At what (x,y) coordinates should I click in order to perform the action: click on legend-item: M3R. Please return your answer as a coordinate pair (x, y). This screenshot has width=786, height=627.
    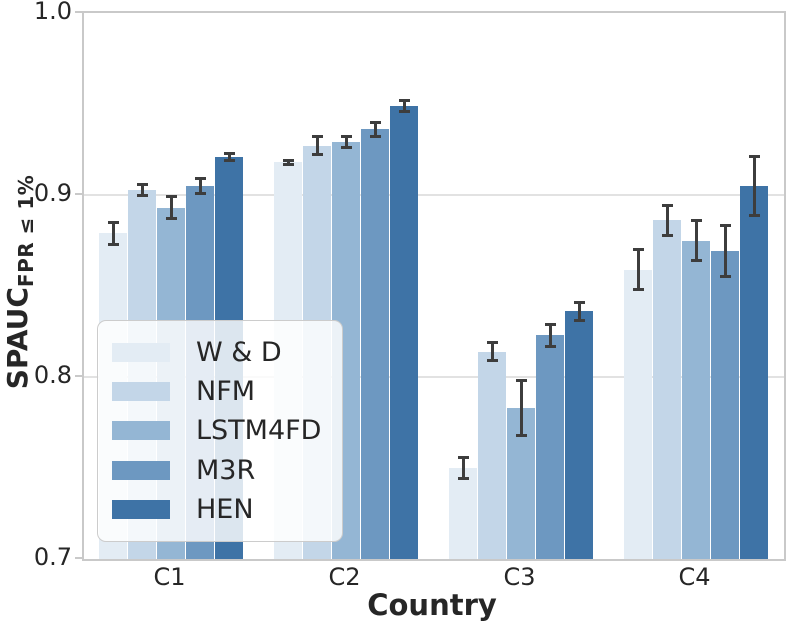
    Looking at the image, I should click on (220, 470).